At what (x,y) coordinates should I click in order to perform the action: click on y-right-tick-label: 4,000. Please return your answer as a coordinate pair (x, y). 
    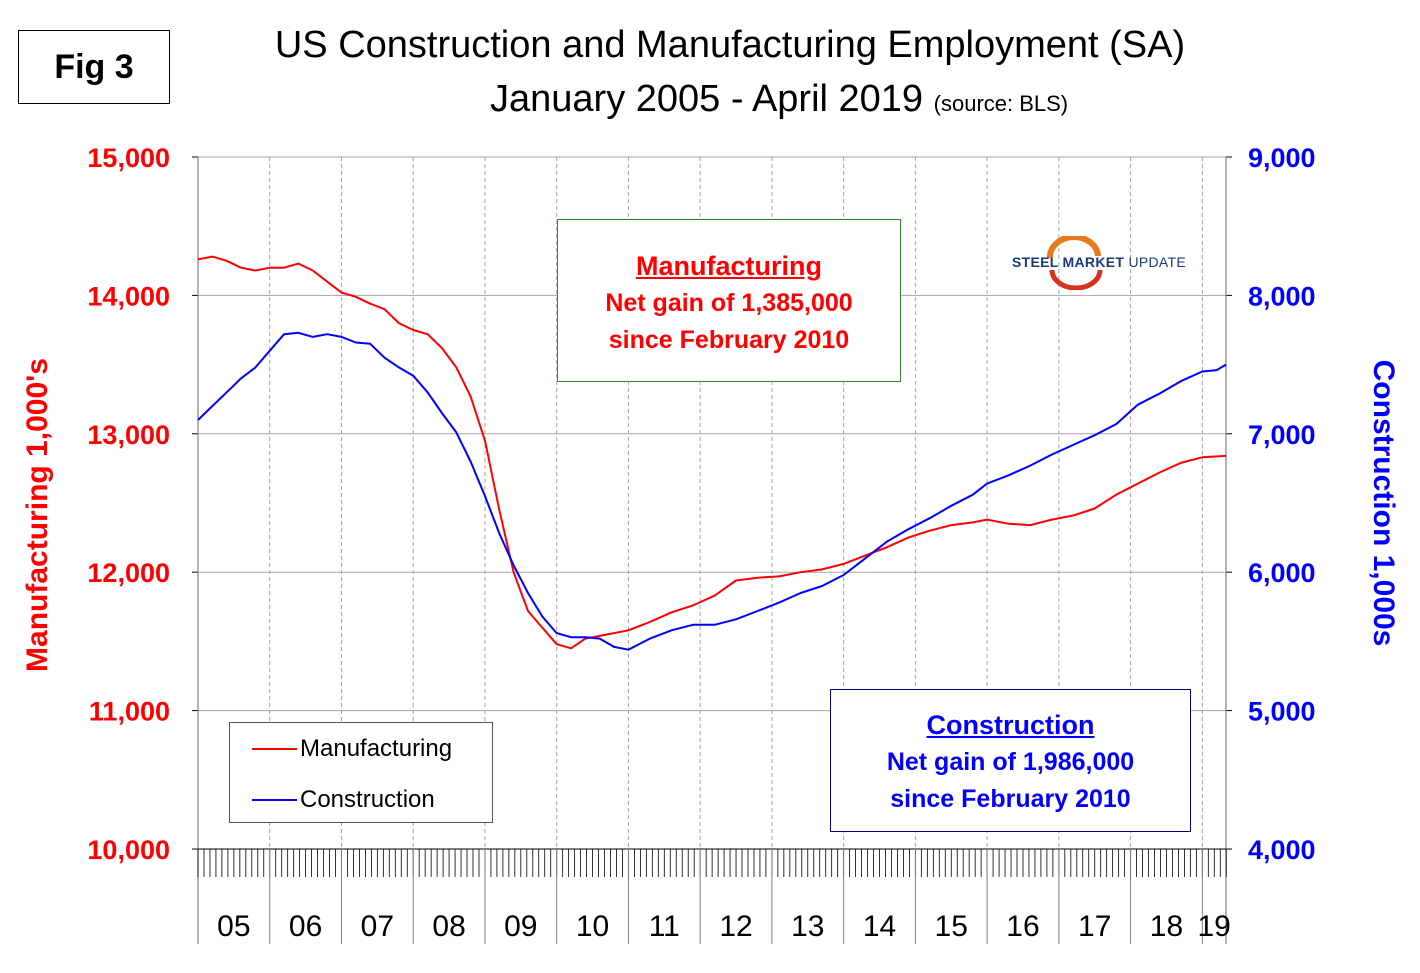
    Looking at the image, I should click on (1282, 850).